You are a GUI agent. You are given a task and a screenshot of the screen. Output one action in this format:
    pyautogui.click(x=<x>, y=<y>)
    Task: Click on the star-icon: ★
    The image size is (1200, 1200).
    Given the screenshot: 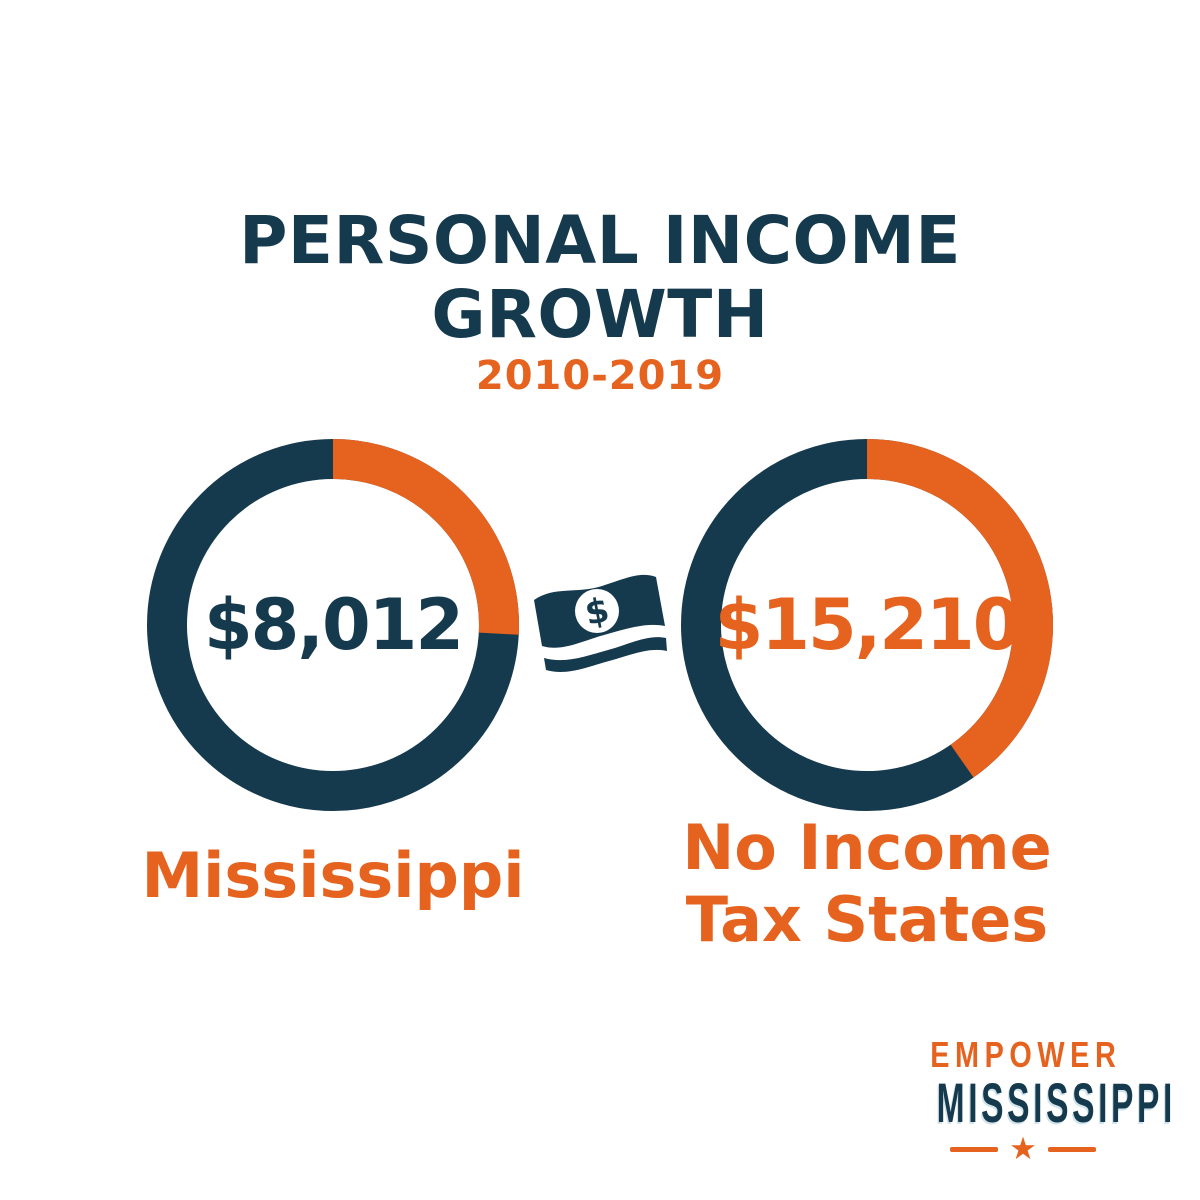 What is the action you would take?
    pyautogui.click(x=1023, y=1149)
    